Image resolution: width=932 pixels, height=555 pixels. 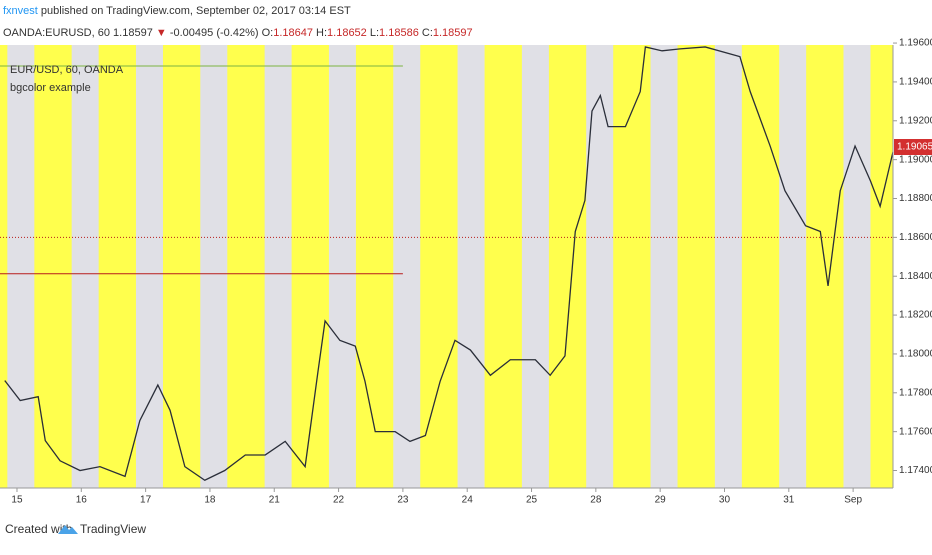 What do you see at coordinates (191, 33) in the screenshot?
I see `change: -0.00495` at bounding box center [191, 33].